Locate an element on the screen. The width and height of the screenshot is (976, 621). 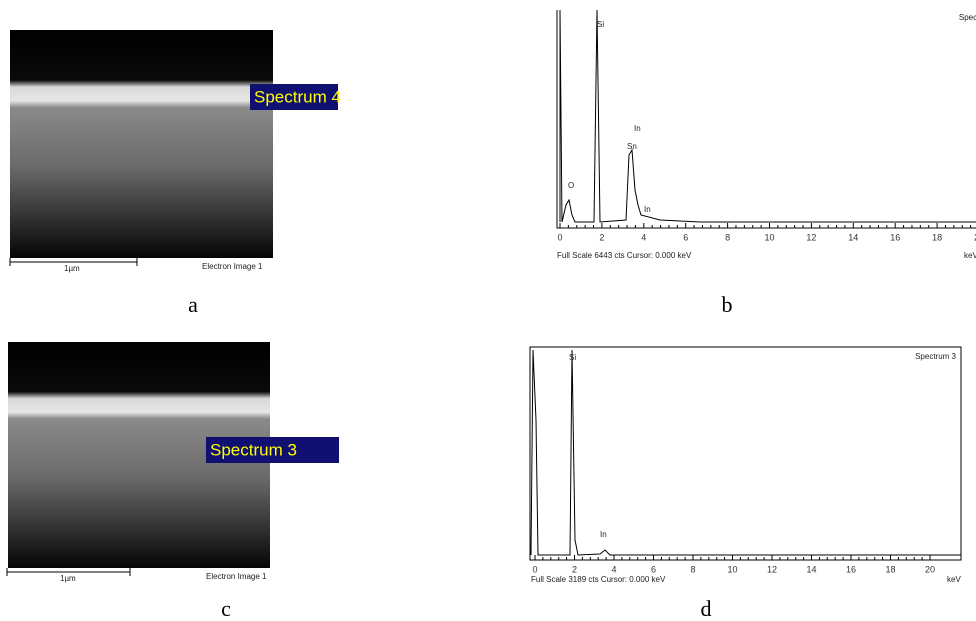
peak-label: Sn is located at coordinates (632, 146).